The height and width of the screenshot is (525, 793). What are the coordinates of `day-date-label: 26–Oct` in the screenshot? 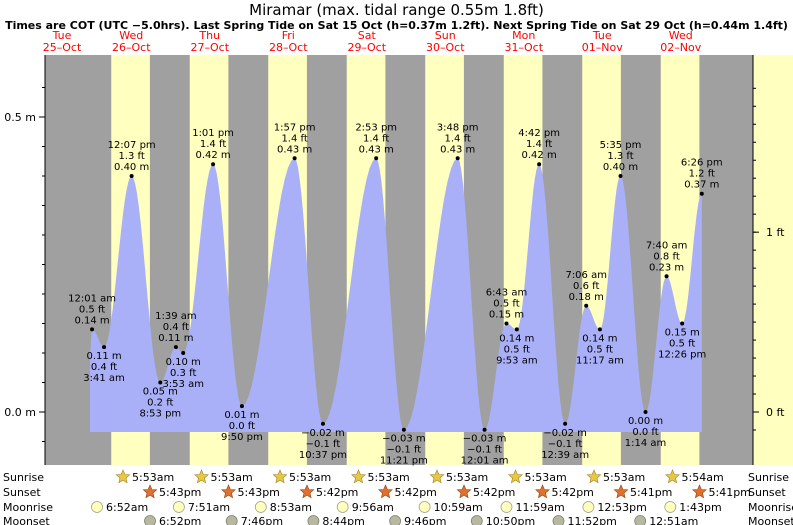 It's located at (131, 47).